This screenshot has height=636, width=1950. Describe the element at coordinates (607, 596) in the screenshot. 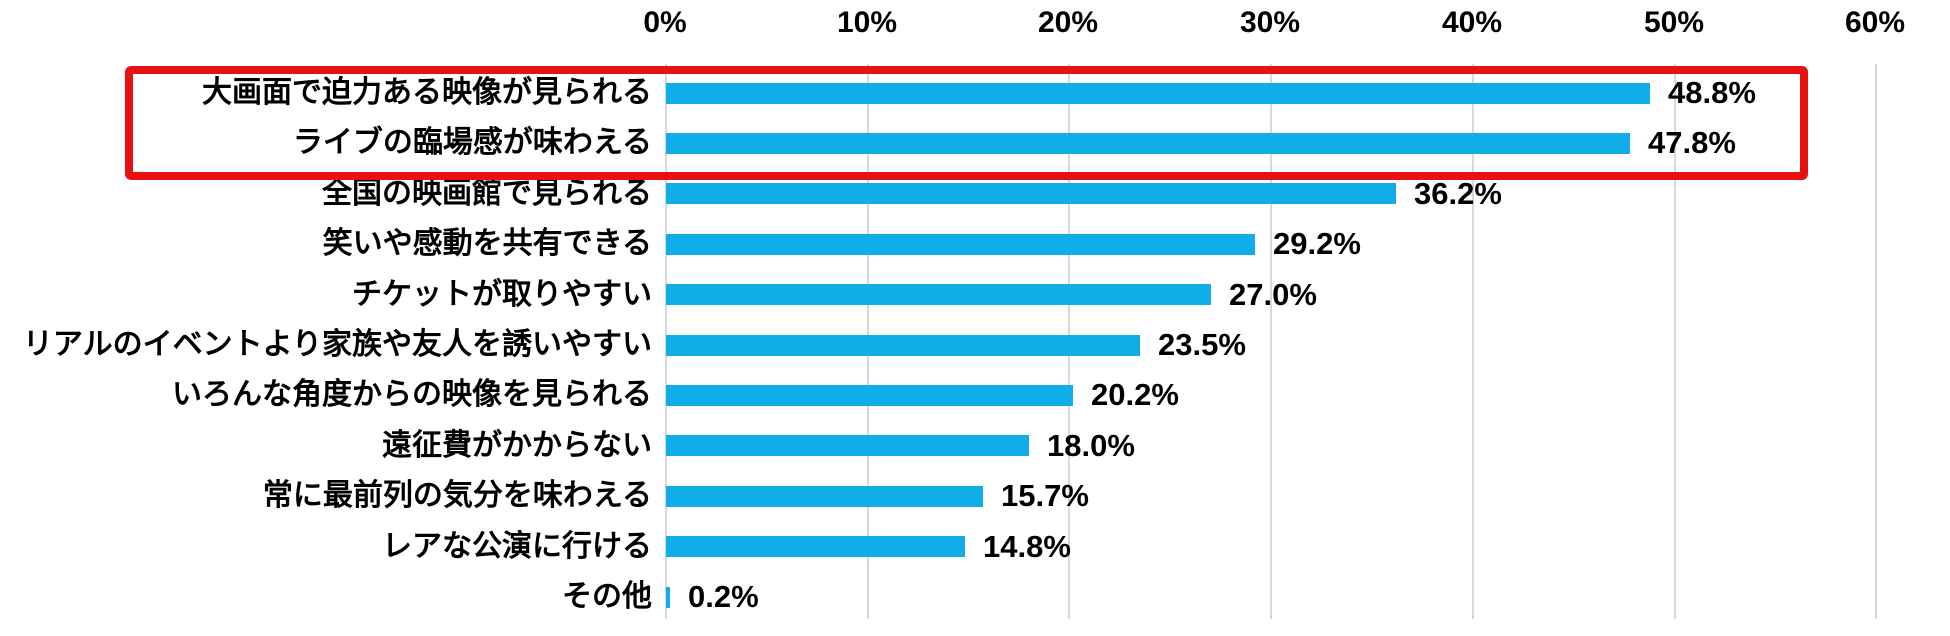

I see `category-label: その他` at that location.